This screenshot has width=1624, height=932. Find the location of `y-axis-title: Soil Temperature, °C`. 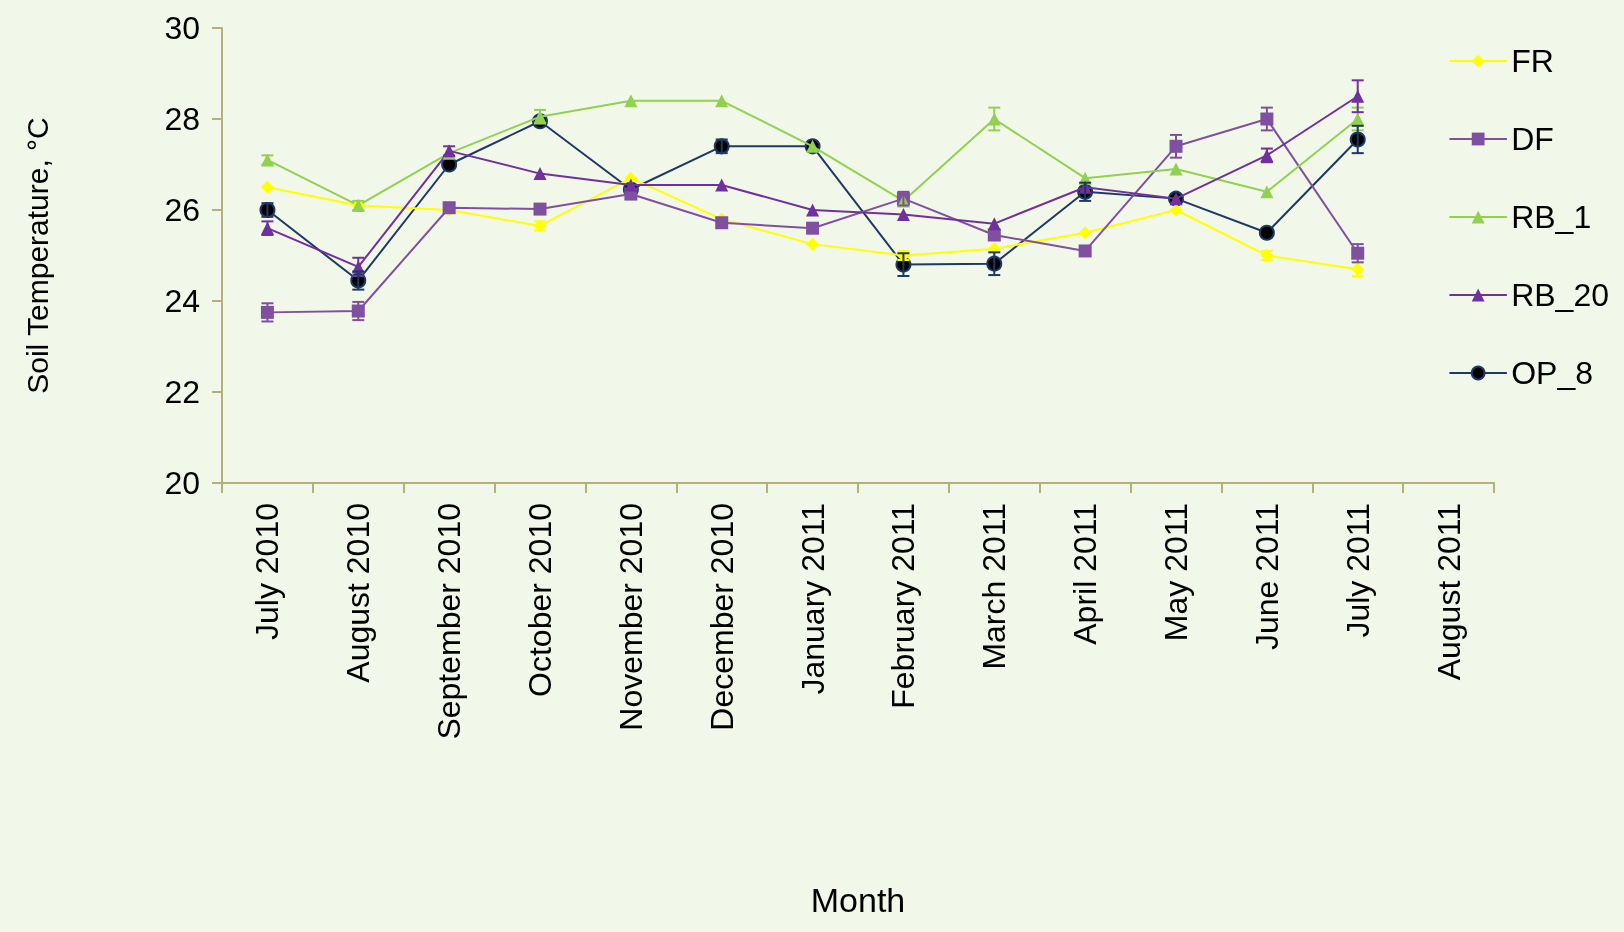

y-axis-title: Soil Temperature, °C is located at coordinates (37, 255).